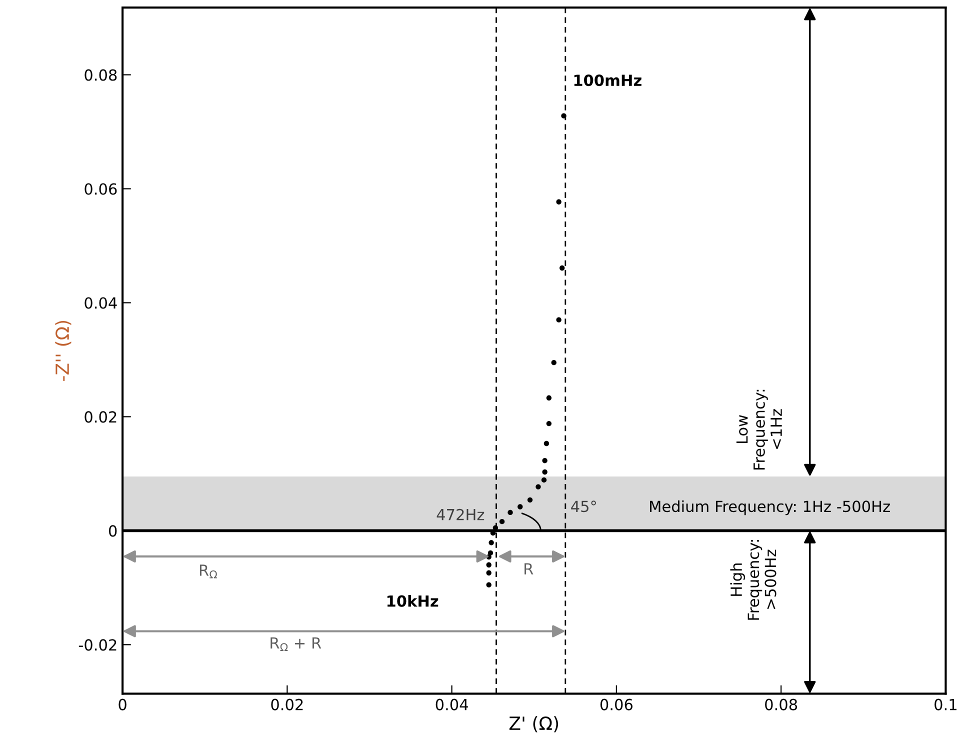 The width and height of the screenshot is (965, 754). What do you see at coordinates (616, 704) in the screenshot?
I see `x-tick-label: 0.06` at bounding box center [616, 704].